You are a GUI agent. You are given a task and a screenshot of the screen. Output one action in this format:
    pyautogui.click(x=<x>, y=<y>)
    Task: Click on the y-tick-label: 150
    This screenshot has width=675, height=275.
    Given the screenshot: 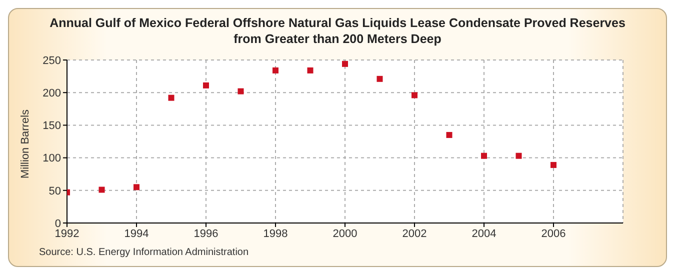 What is the action you would take?
    pyautogui.click(x=51, y=126)
    